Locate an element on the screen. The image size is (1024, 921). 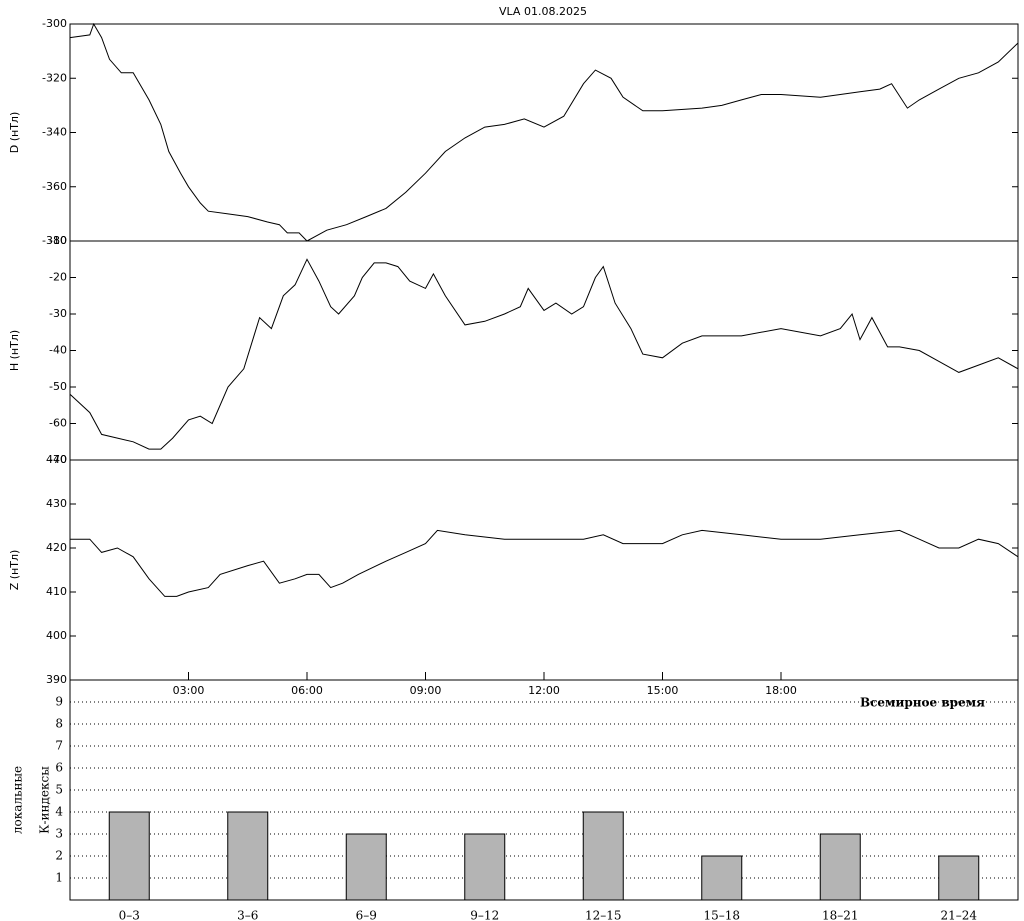
y-tick-label: -10 is located at coordinates (58, 240).